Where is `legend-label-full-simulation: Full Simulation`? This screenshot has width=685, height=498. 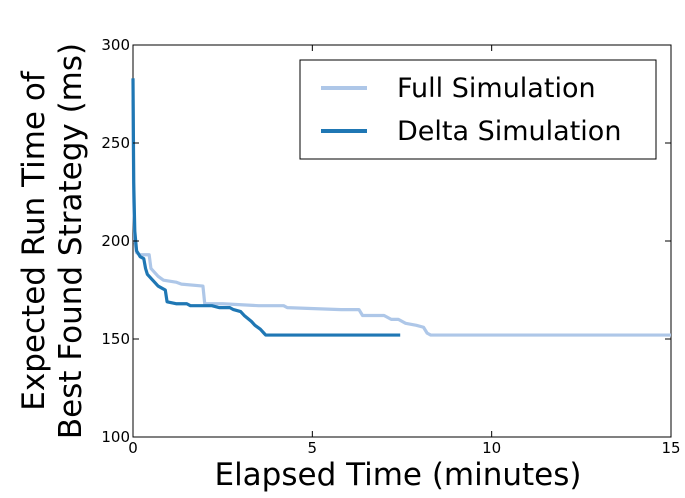 legend-label-full-simulation: Full Simulation is located at coordinates (496, 88).